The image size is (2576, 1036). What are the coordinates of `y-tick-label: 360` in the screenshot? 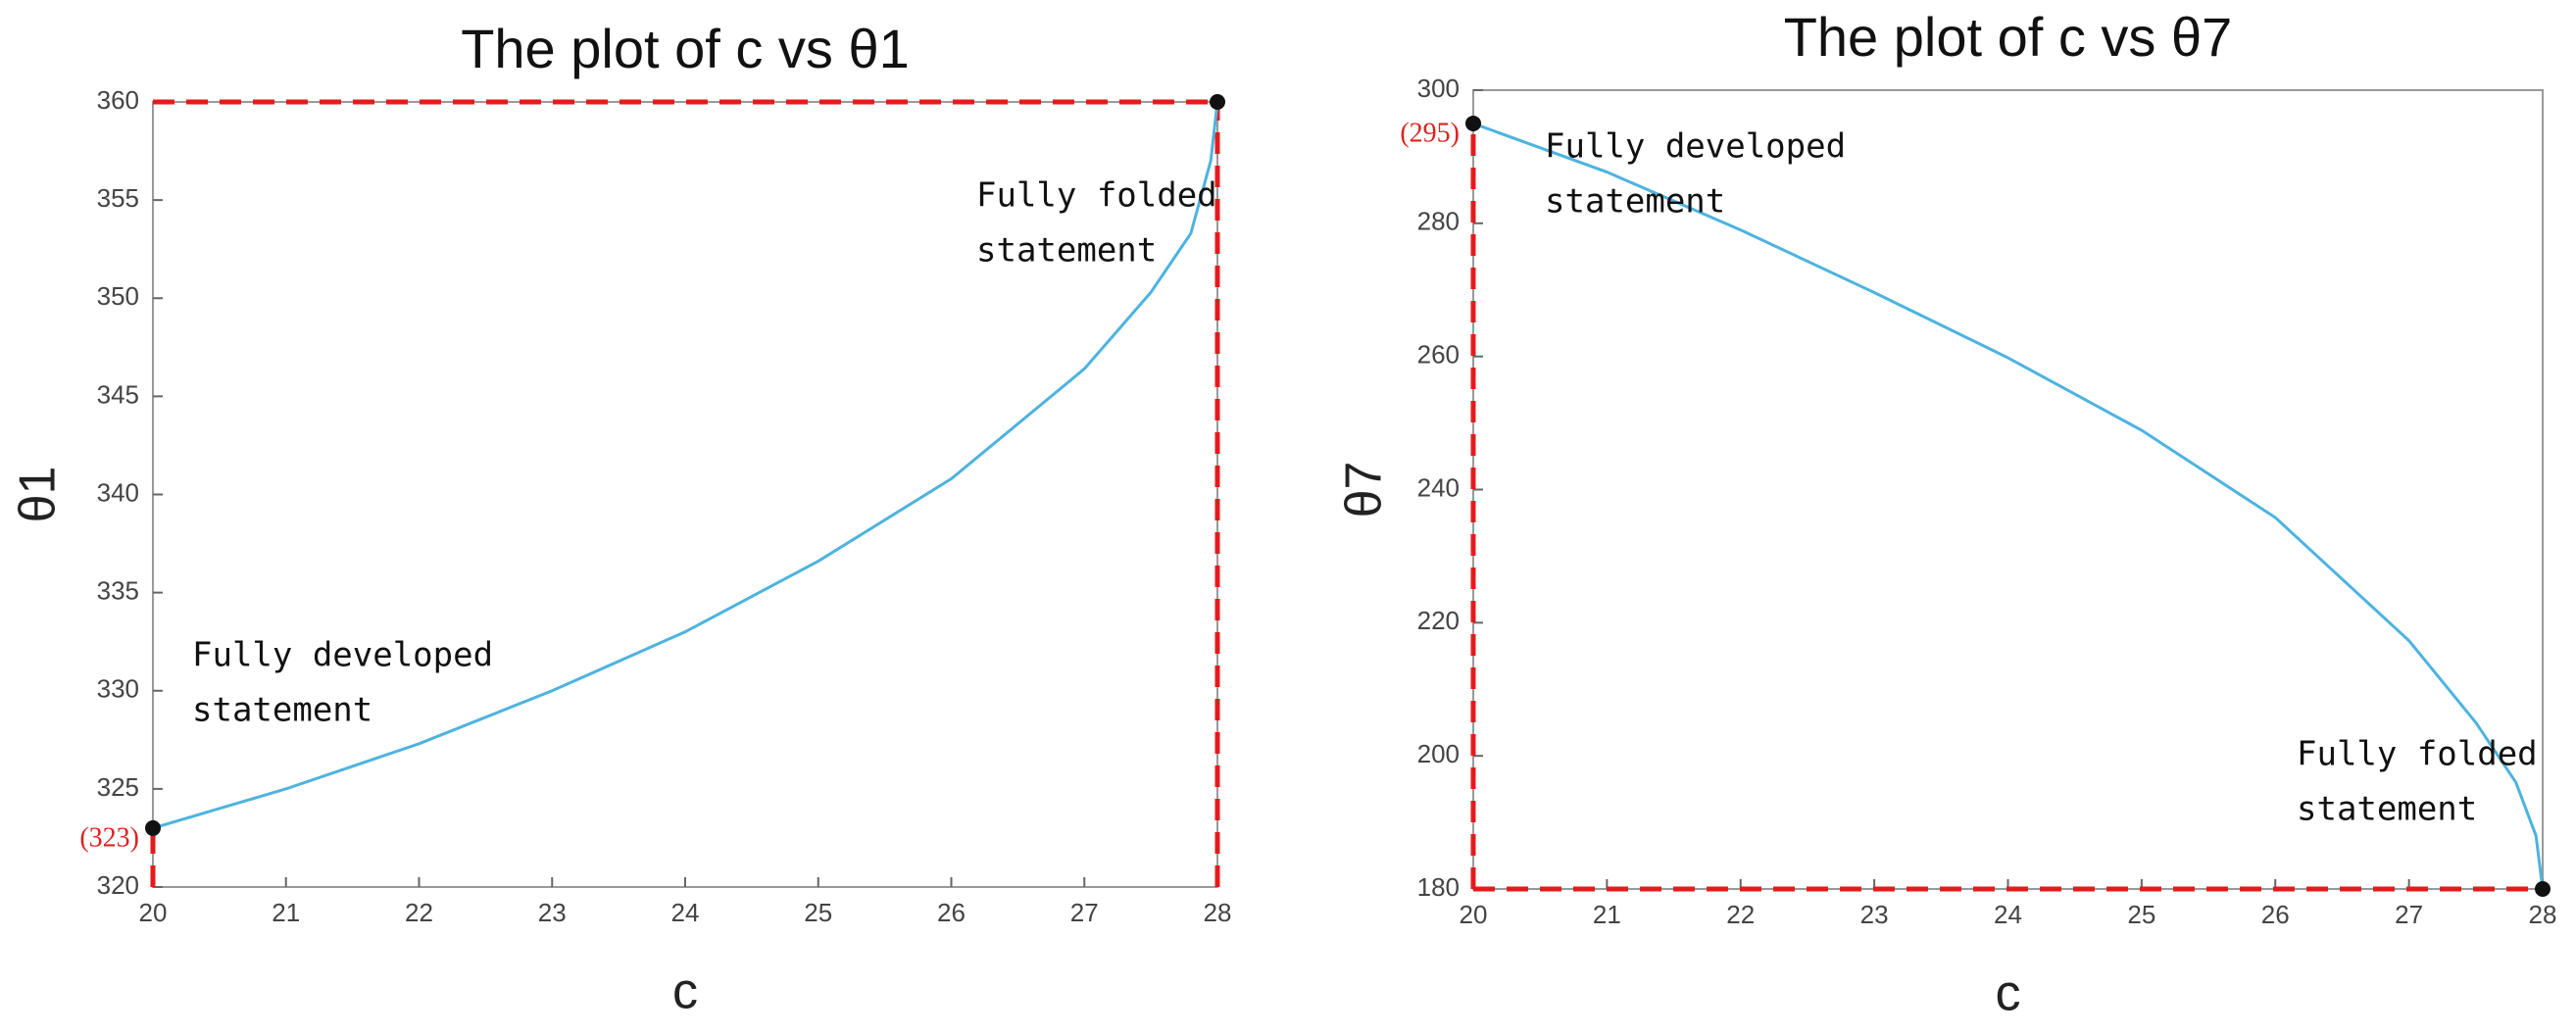 It's located at (118, 100).